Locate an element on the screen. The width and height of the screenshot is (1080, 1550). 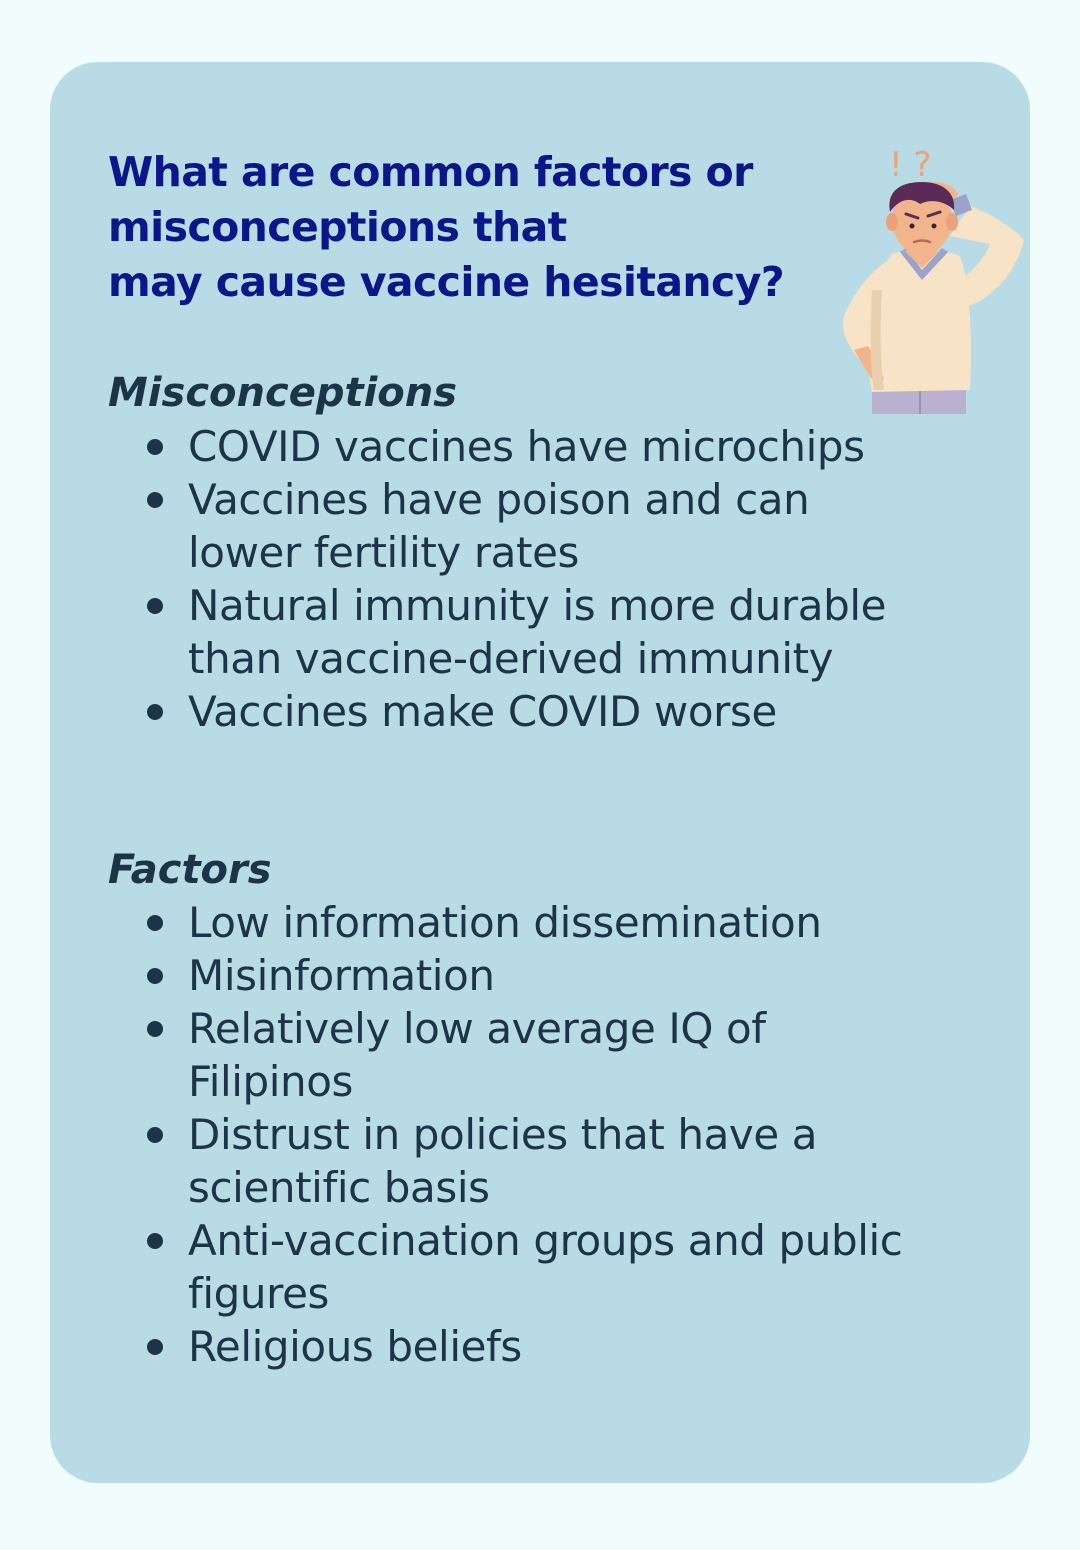
confused-person-icon: ! ? is located at coordinates (915, 277).